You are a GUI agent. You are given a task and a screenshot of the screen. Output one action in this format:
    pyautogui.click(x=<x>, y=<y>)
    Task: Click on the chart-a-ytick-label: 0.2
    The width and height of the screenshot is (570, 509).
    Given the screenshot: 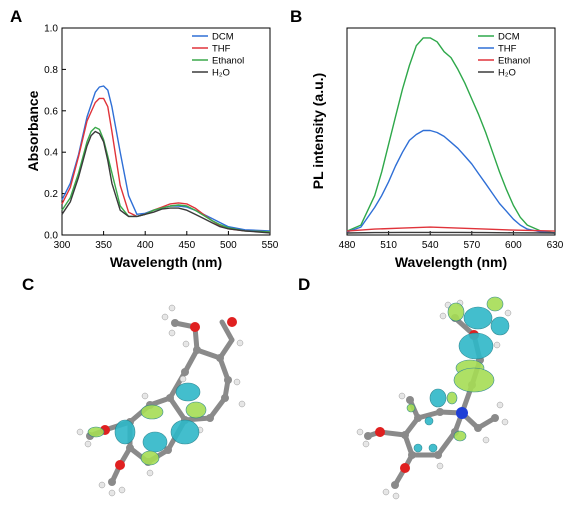 What is the action you would take?
    pyautogui.click(x=51, y=194)
    